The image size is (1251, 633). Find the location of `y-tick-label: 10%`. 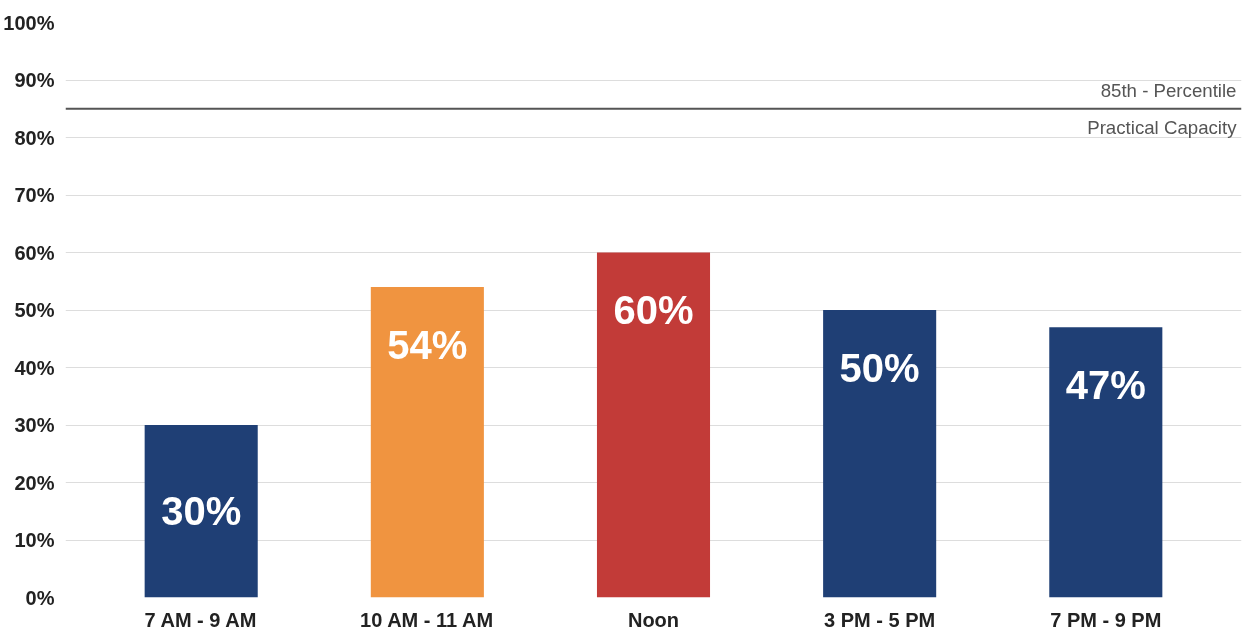

y-tick-label: 10% is located at coordinates (34, 540).